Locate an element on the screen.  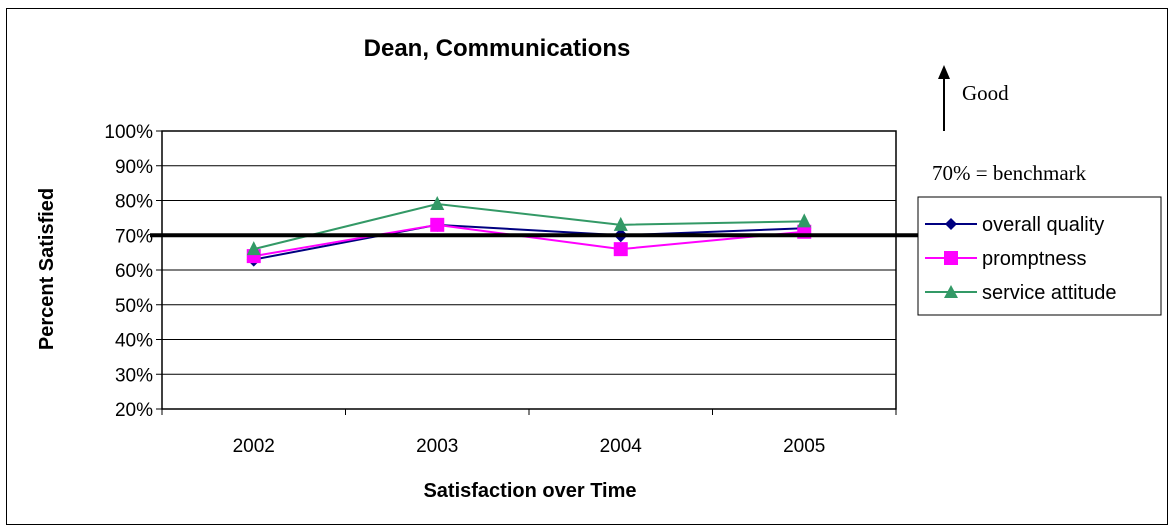
legend-label: promptness is located at coordinates (1034, 259).